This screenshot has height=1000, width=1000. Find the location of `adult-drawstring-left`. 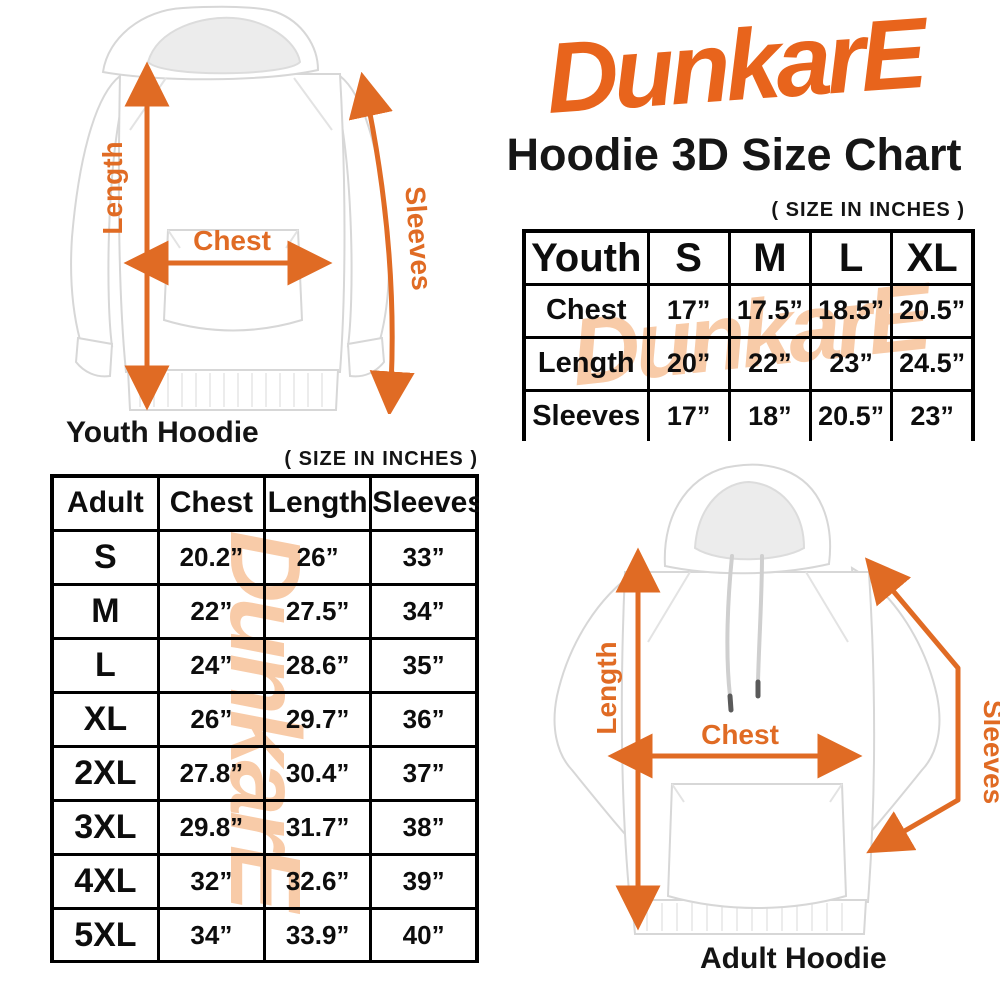

adult-drawstring-left is located at coordinates (729, 626).